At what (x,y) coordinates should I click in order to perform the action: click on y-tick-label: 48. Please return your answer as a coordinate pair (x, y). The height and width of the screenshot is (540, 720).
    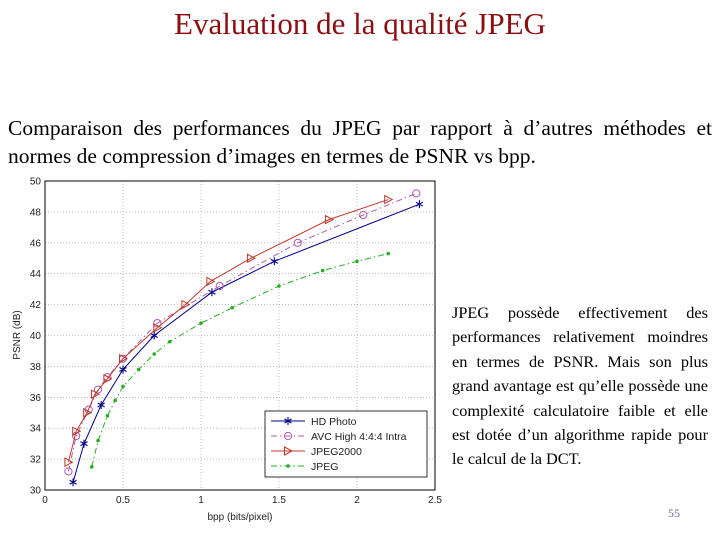
    Looking at the image, I should click on (36, 212).